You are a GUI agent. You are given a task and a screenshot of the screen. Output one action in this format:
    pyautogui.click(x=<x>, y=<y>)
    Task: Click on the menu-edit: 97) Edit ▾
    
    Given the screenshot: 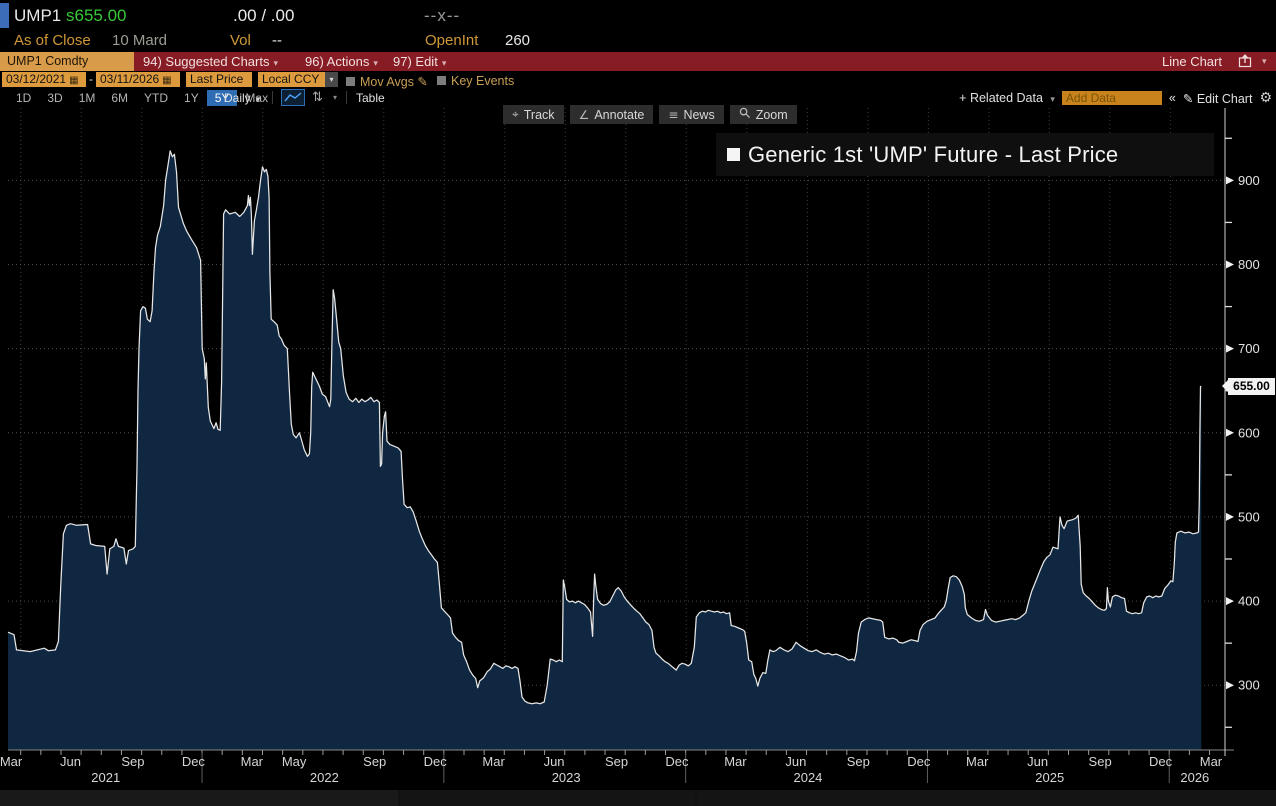 What is the action you would take?
    pyautogui.click(x=420, y=61)
    